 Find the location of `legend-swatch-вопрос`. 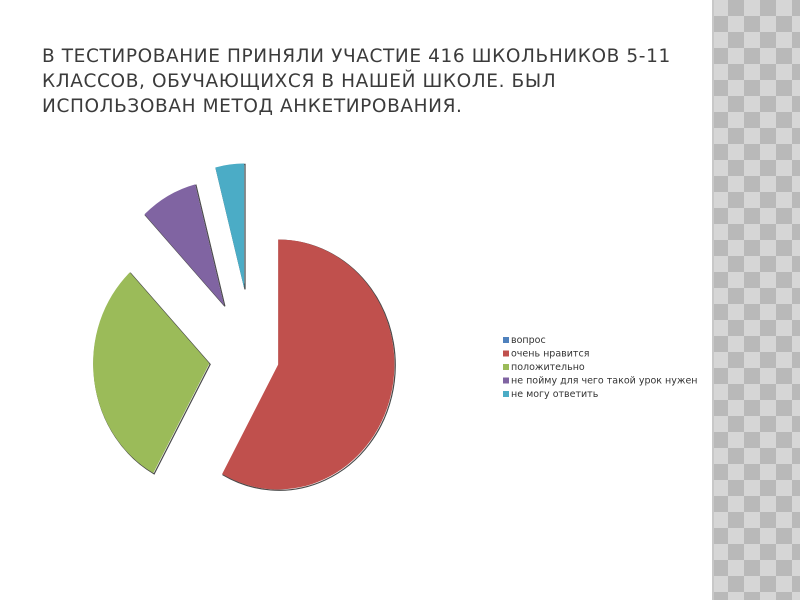

legend-swatch-вопрос is located at coordinates (506, 340).